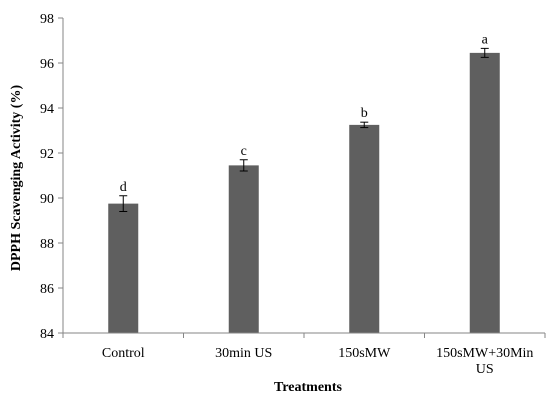  Describe the element at coordinates (16, 178) in the screenshot. I see `y-axis-title: DPPH Scavenging Activity (%)` at that location.